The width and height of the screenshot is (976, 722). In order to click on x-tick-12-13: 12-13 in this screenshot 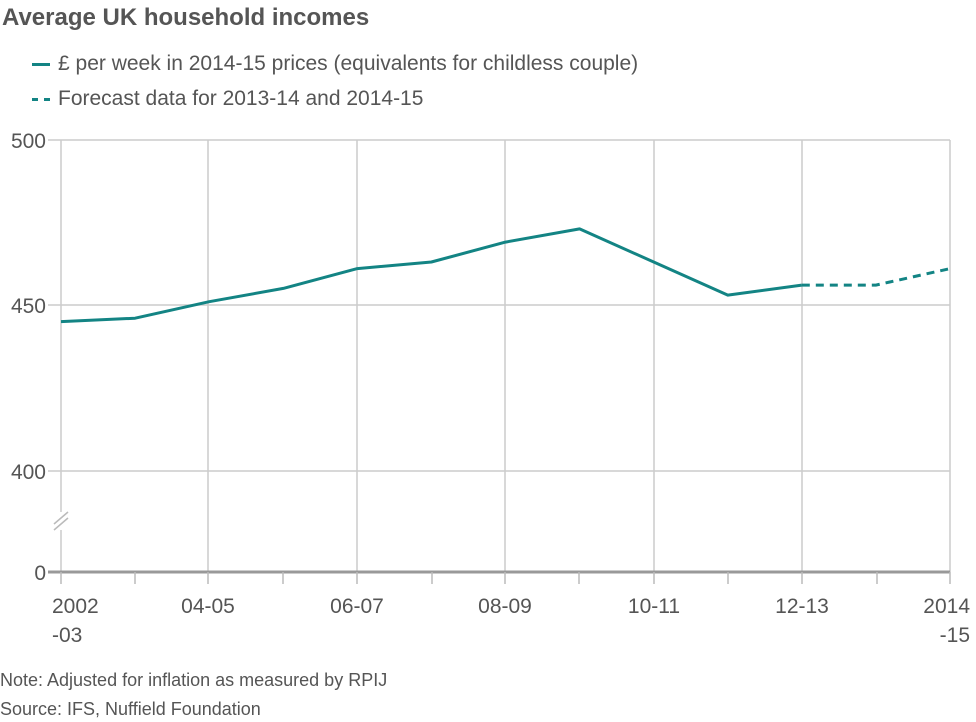, I will do `click(802, 606)`.